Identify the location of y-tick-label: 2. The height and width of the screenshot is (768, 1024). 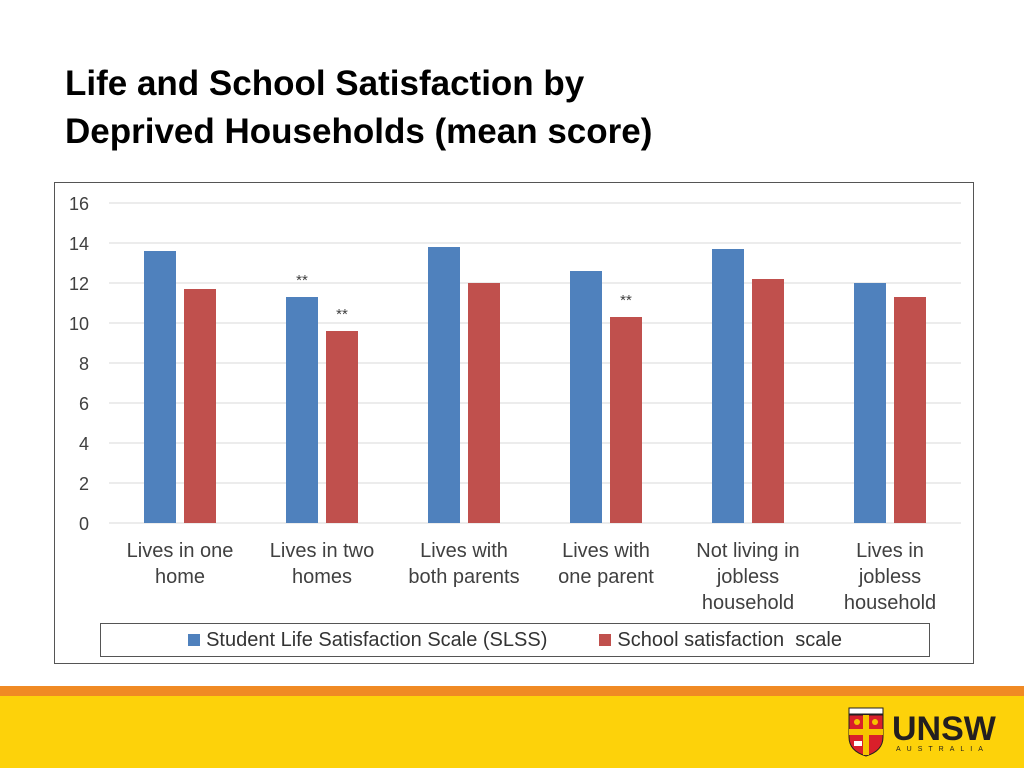
(84, 484).